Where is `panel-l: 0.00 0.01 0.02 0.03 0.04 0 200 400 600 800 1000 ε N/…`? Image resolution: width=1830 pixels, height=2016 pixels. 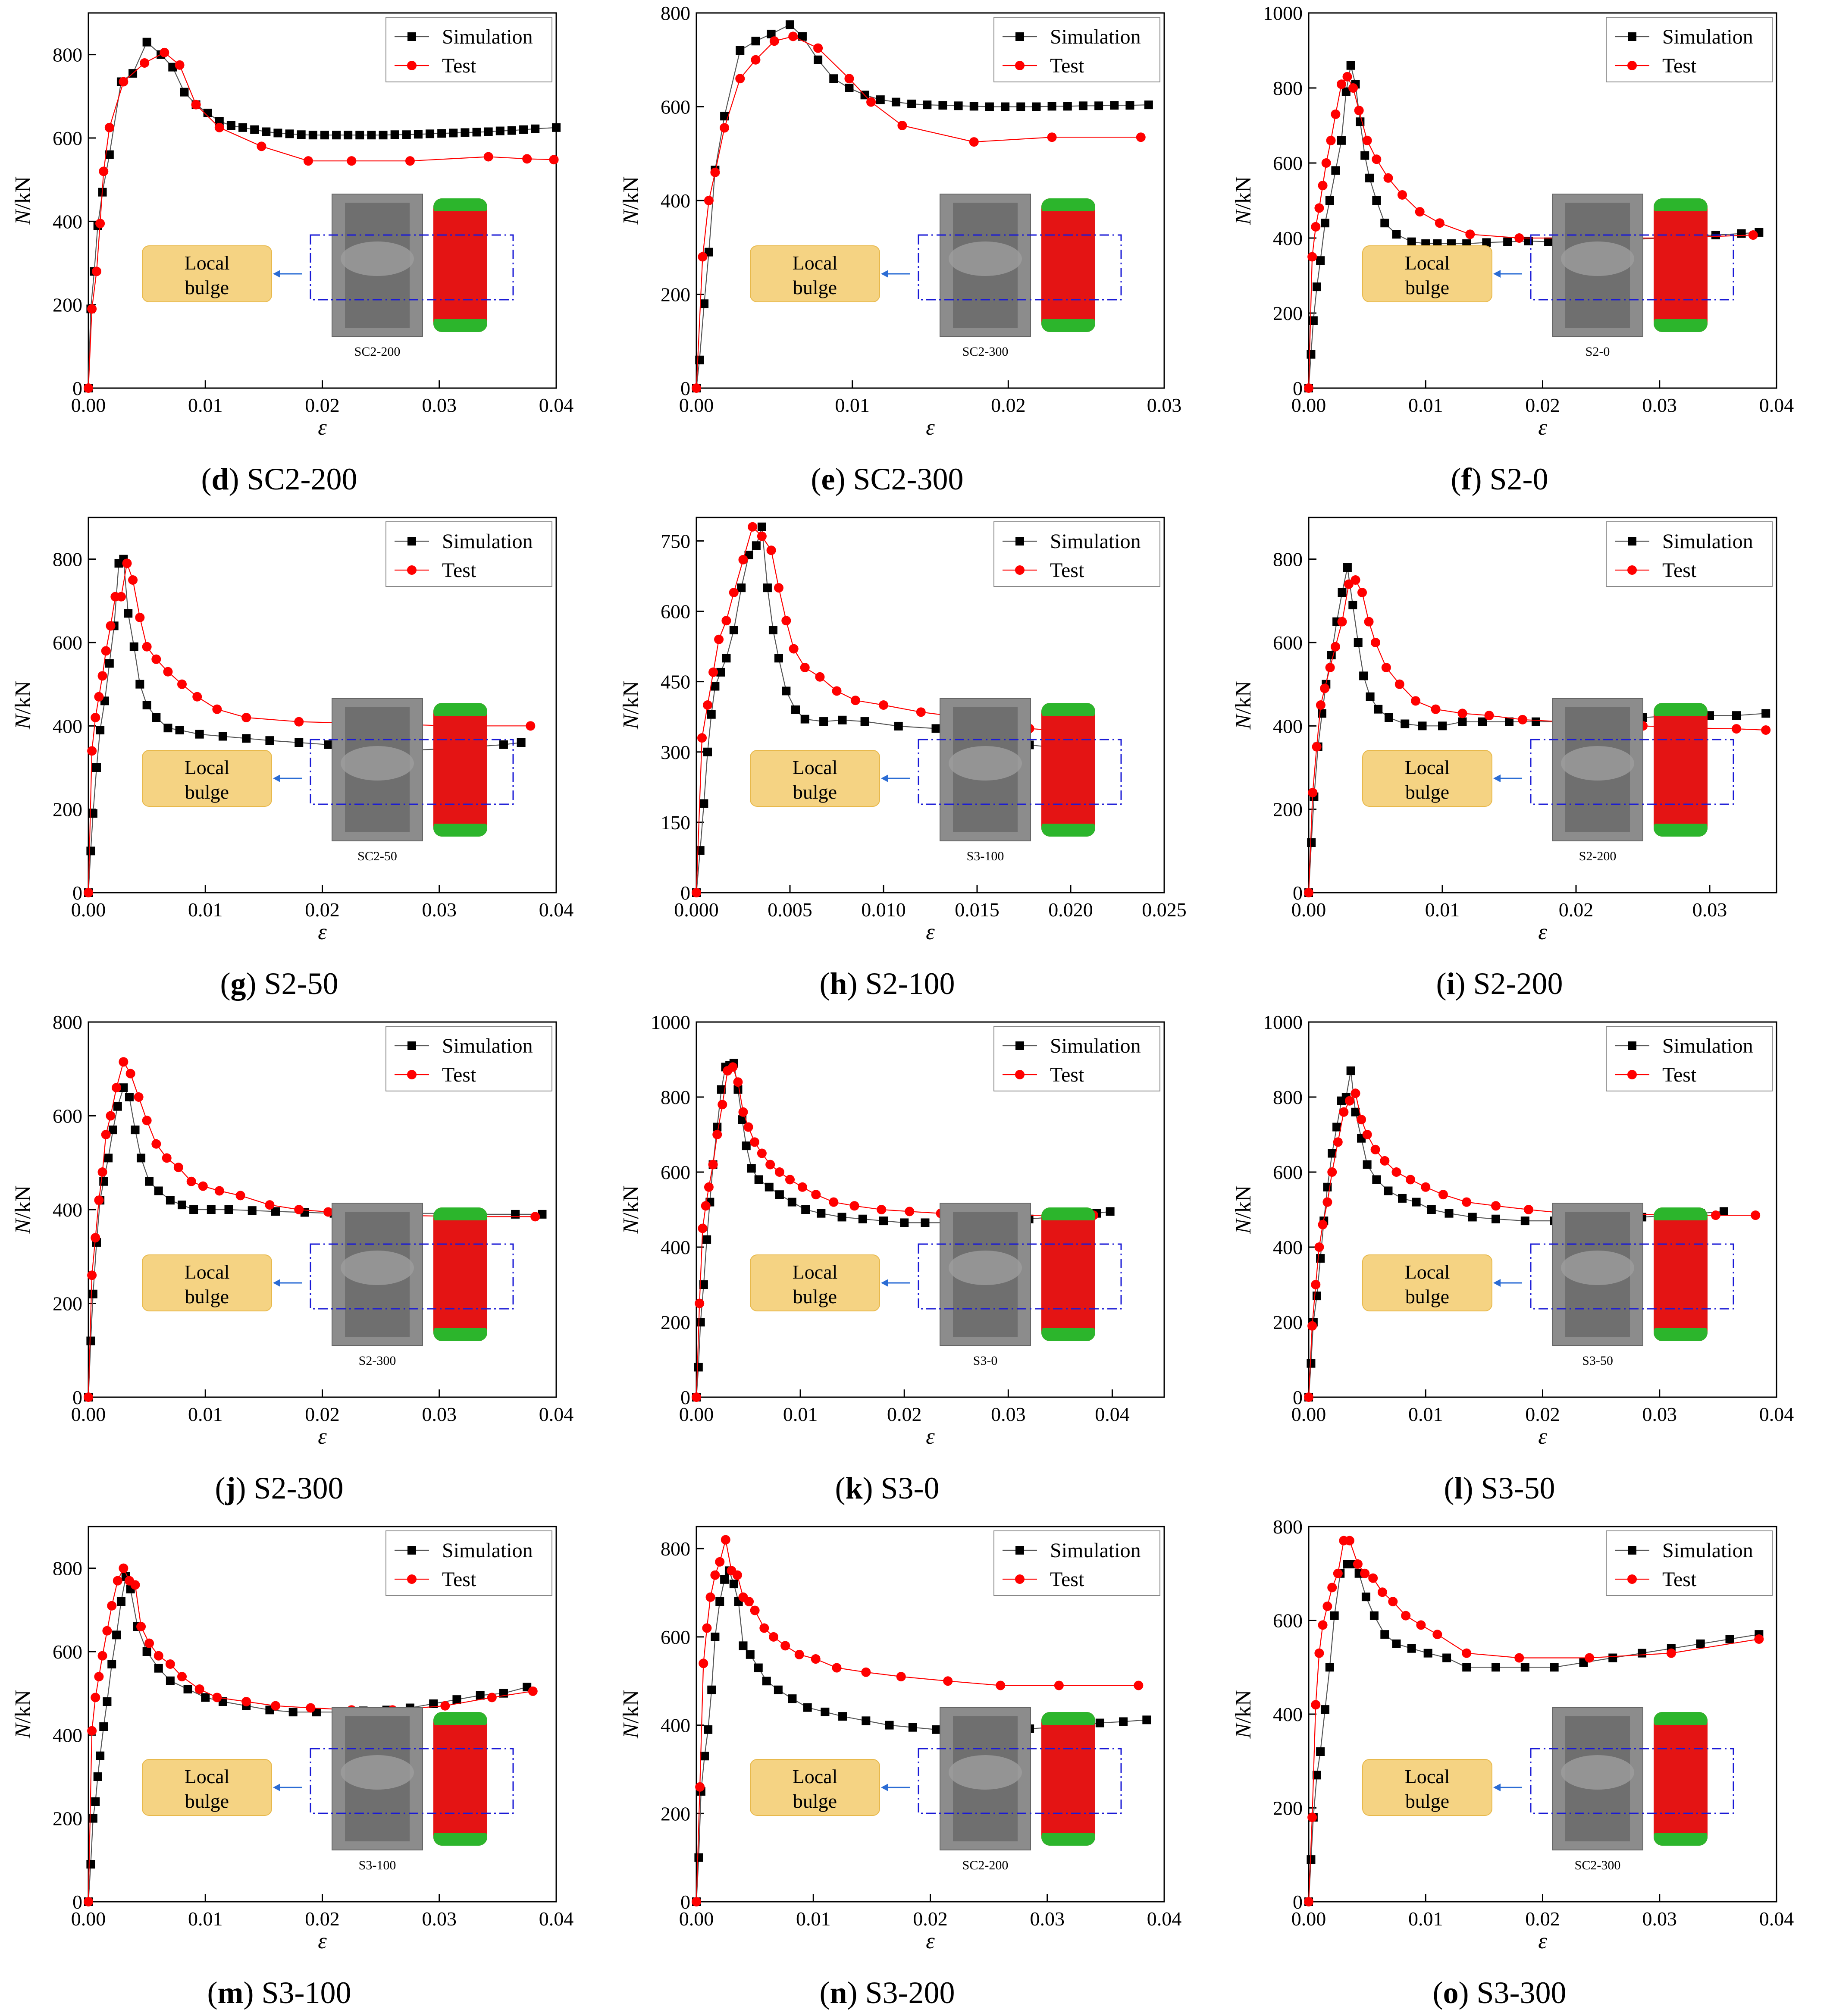
panel-l: 0.00 0.01 0.02 0.03 0.04 0 200 400 600 800 1000 ε N/… is located at coordinates (1512, 1258).